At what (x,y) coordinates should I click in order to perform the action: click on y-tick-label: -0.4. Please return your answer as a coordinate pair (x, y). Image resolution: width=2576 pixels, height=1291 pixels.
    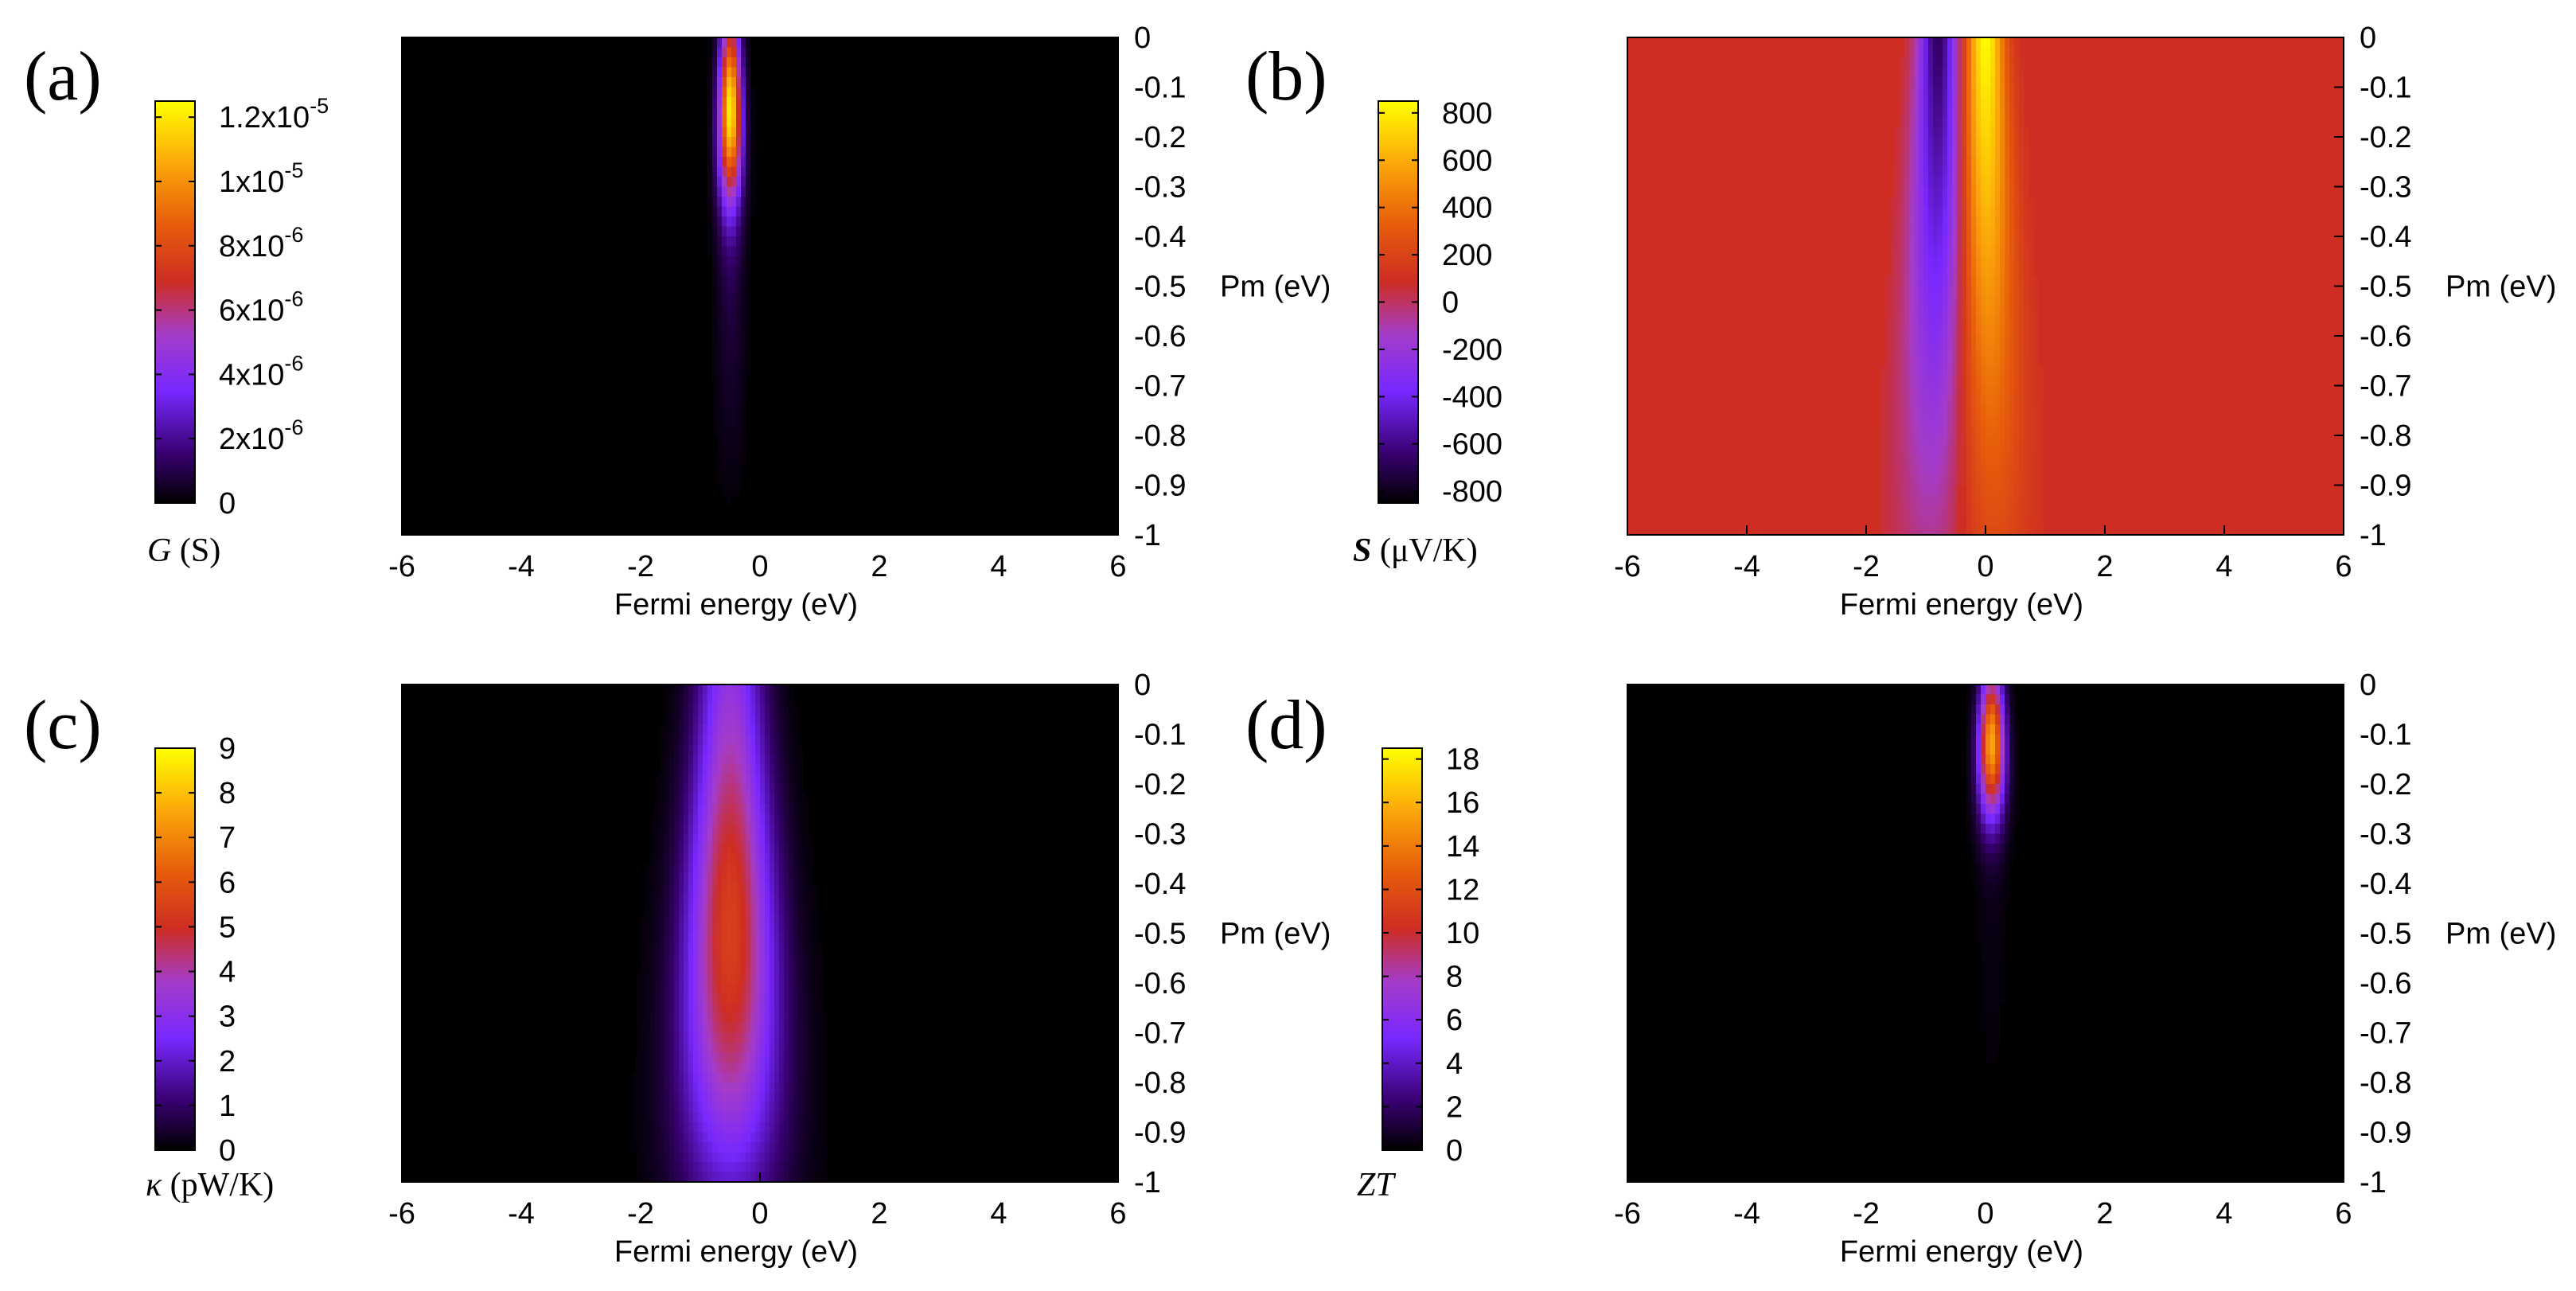
    Looking at the image, I should click on (1160, 237).